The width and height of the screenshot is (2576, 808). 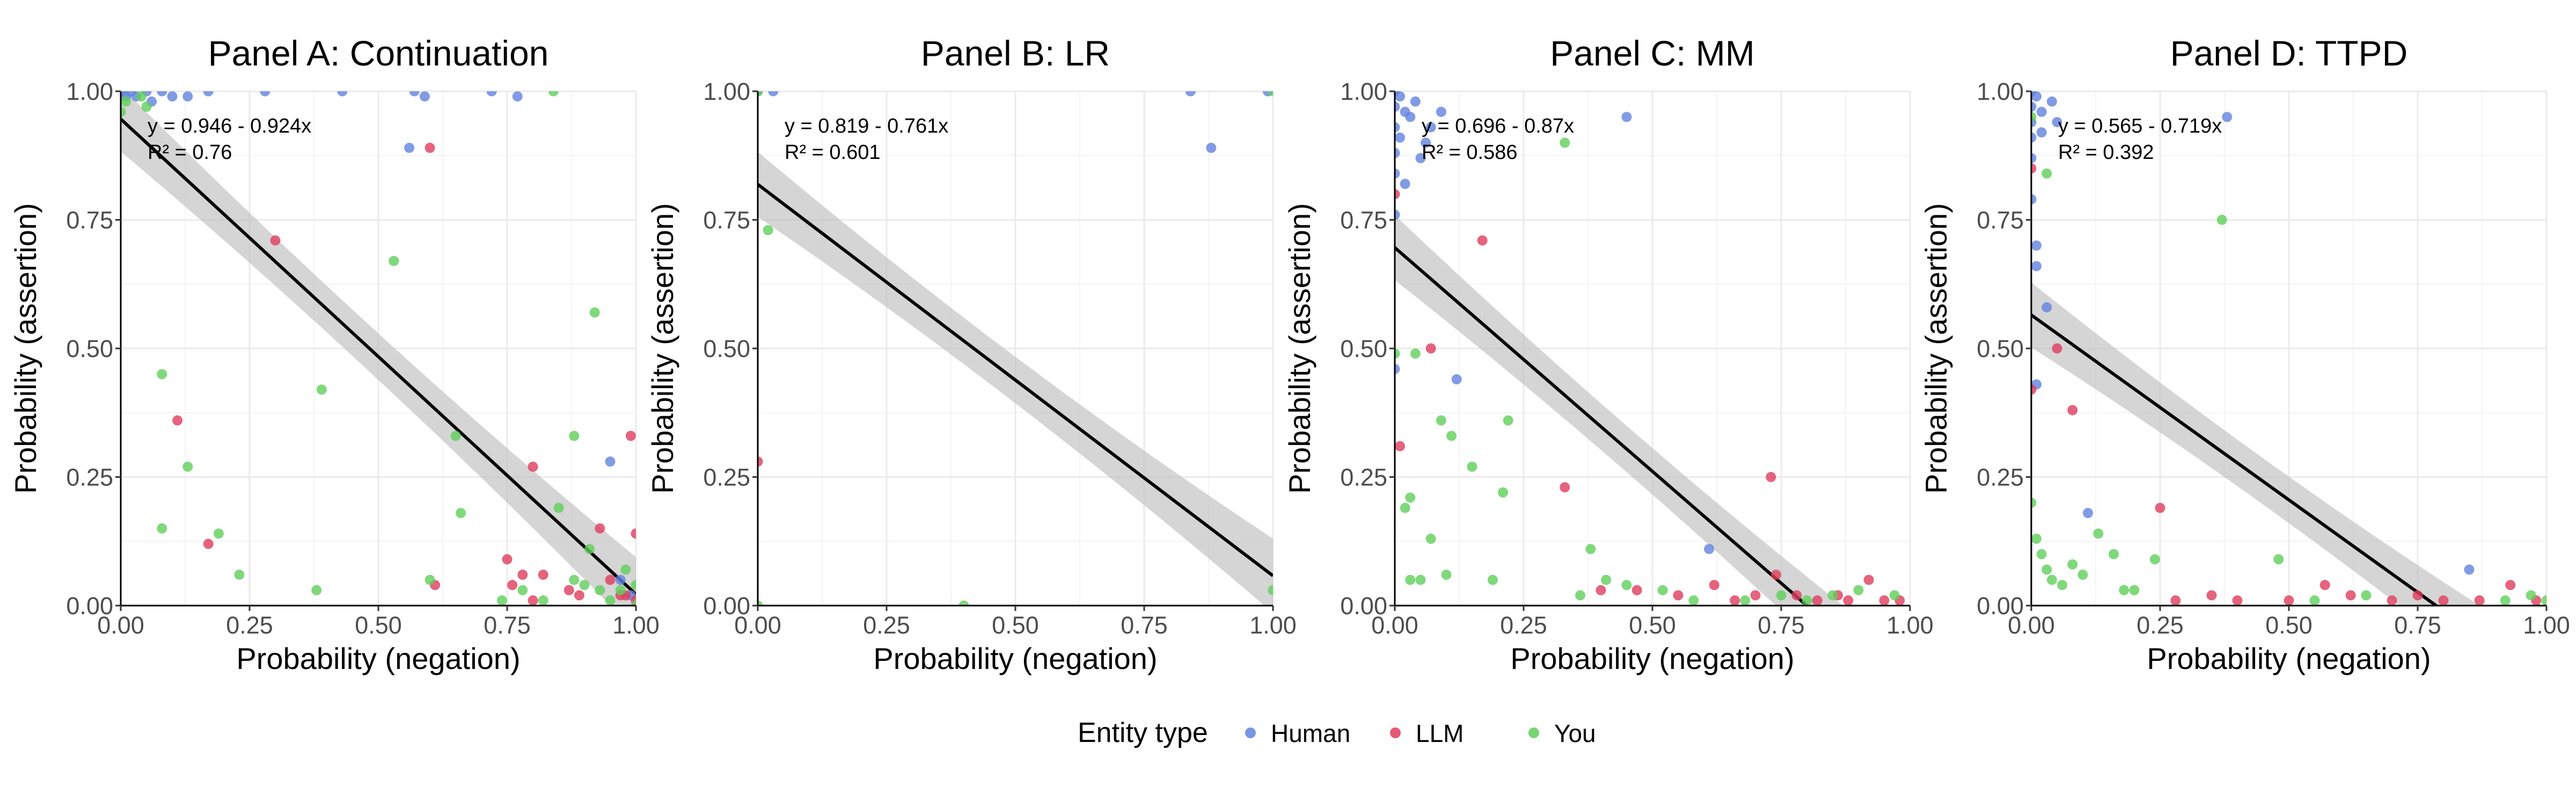 What do you see at coordinates (1562, 733) in the screenshot?
I see `legend-item-you: You` at bounding box center [1562, 733].